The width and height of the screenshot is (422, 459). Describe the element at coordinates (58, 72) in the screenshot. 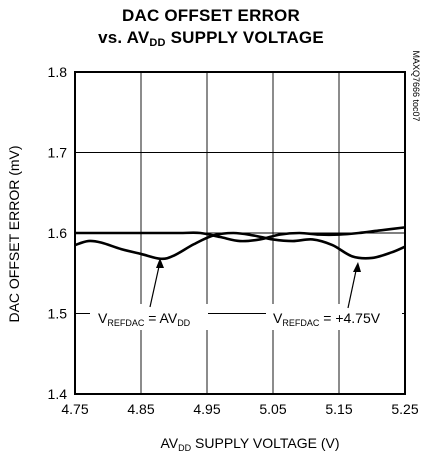

I see `y-tick-label: 1.8` at that location.